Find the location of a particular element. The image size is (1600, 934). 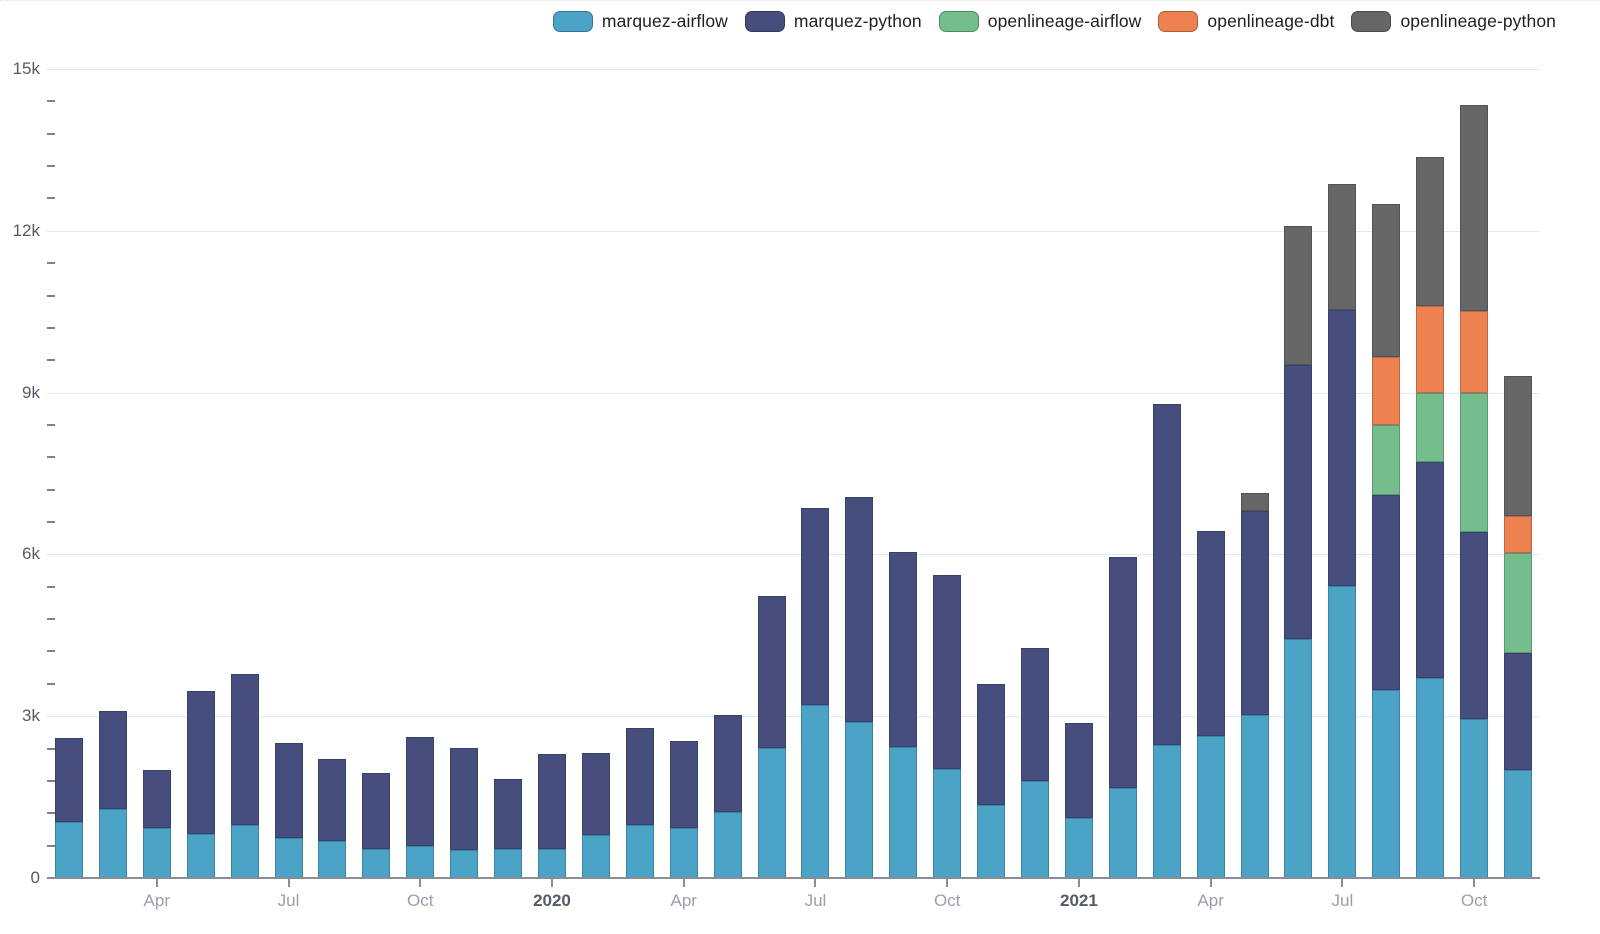

legend-item-openlineage-airflow: openlineage-airflow is located at coordinates (1040, 21).